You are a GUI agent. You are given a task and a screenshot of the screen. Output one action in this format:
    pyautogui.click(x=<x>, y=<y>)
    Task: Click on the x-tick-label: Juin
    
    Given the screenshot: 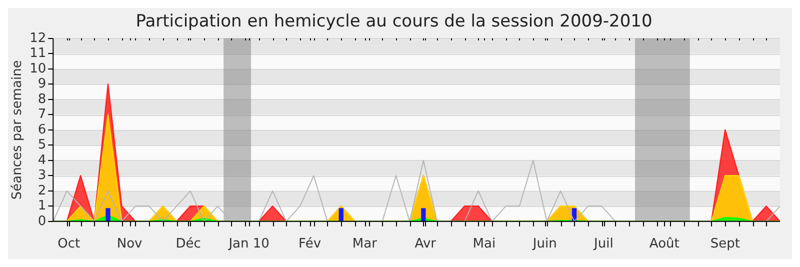 What is the action you would take?
    pyautogui.click(x=544, y=244)
    